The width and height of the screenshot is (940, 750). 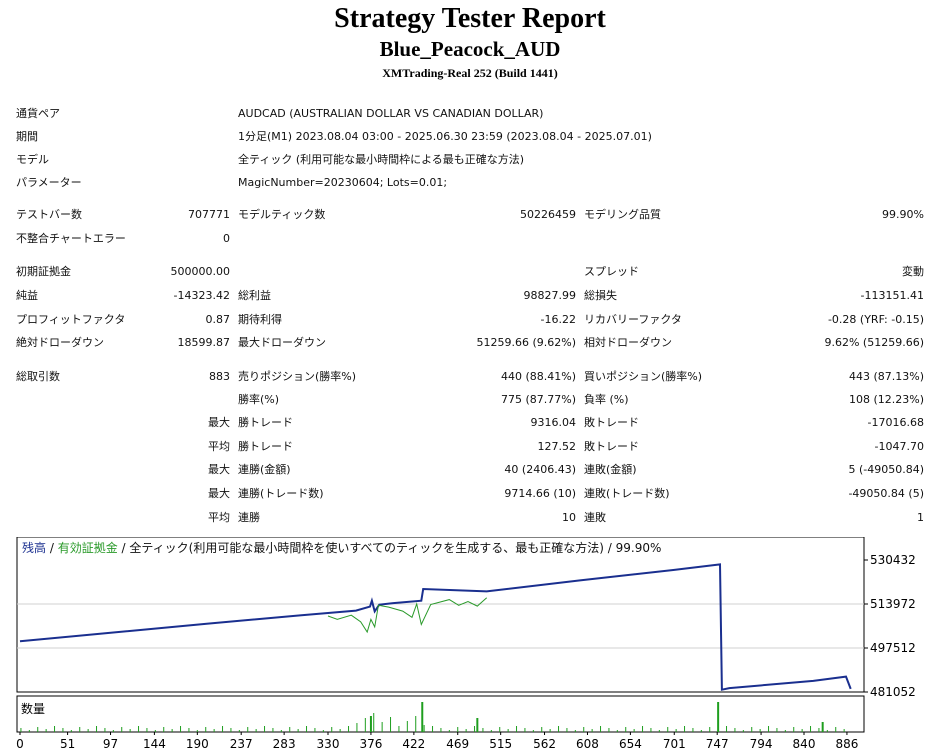 What do you see at coordinates (526, 342) in the screenshot?
I see `maximal-drawdown-value: 51259.66 (9.62%)` at bounding box center [526, 342].